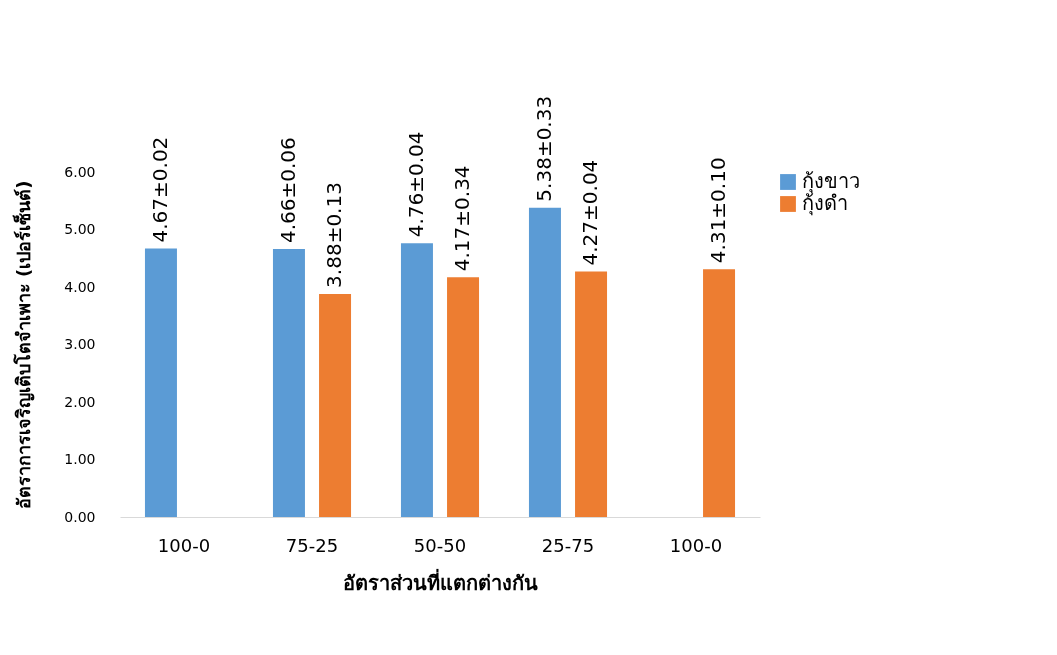  What do you see at coordinates (80, 516) in the screenshot?
I see `y-tick-label: 0.00` at bounding box center [80, 516].